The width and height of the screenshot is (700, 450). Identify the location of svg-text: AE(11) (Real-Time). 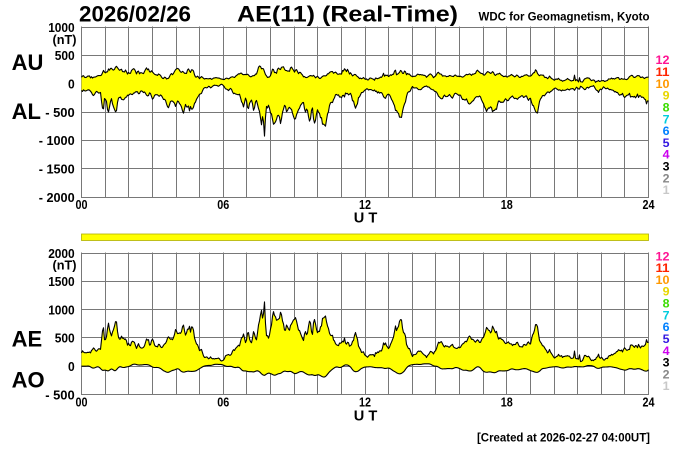
(347, 13).